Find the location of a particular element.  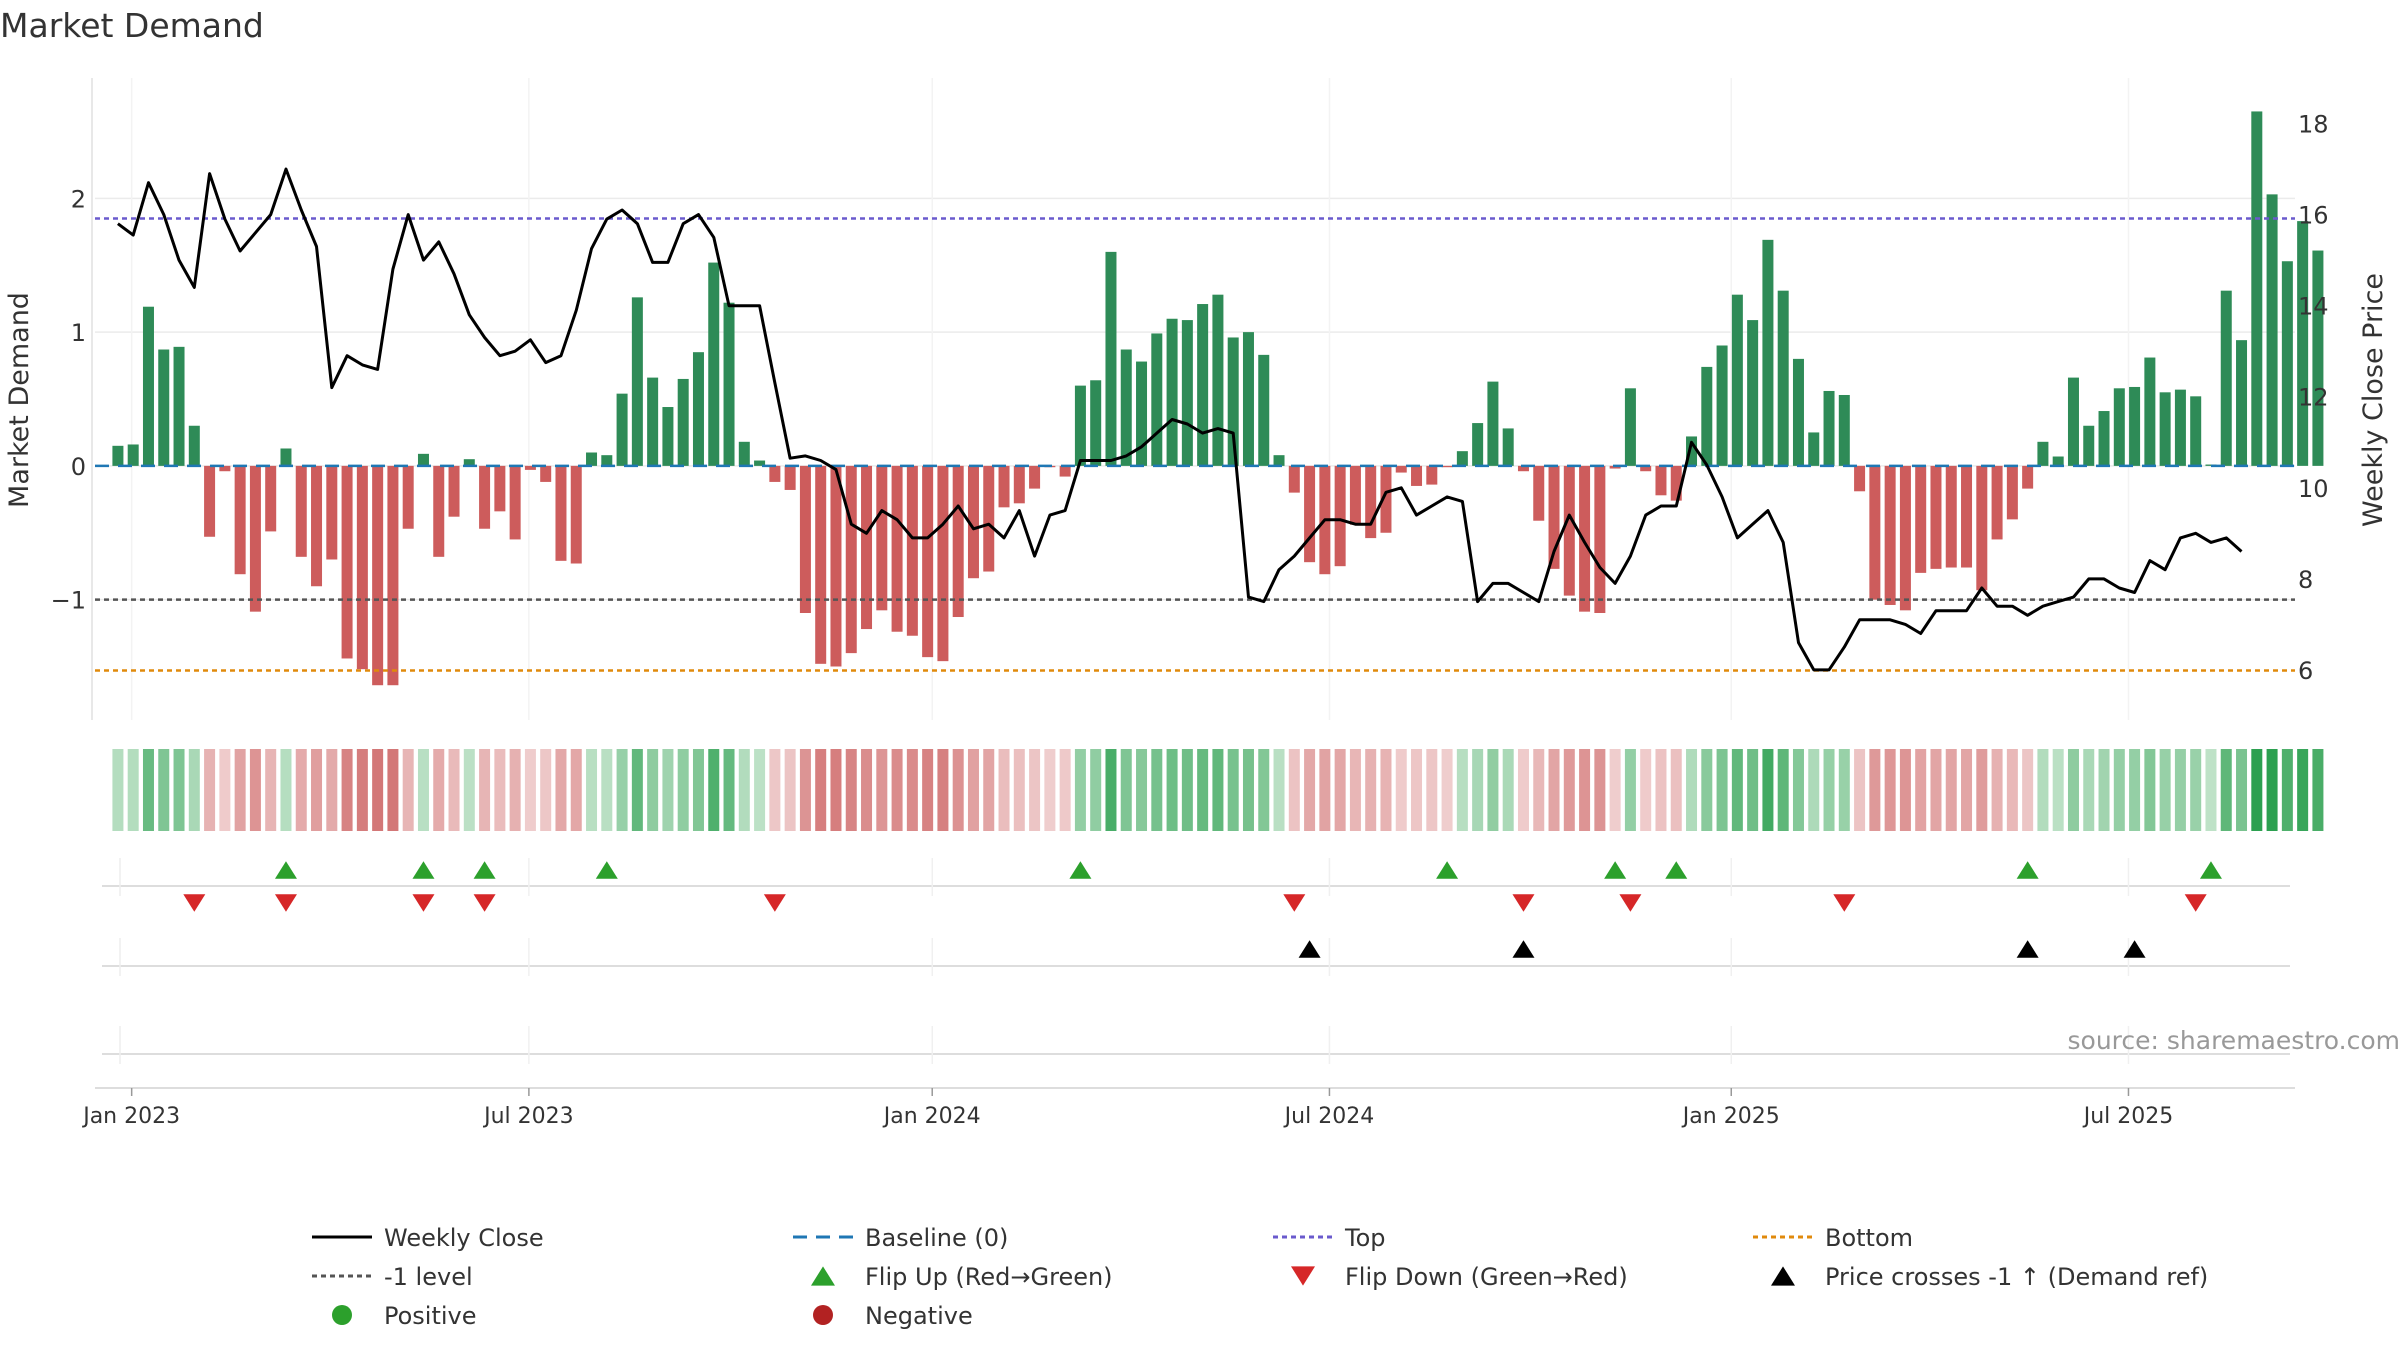

right-tick-label: 18 is located at coordinates (2313, 125).